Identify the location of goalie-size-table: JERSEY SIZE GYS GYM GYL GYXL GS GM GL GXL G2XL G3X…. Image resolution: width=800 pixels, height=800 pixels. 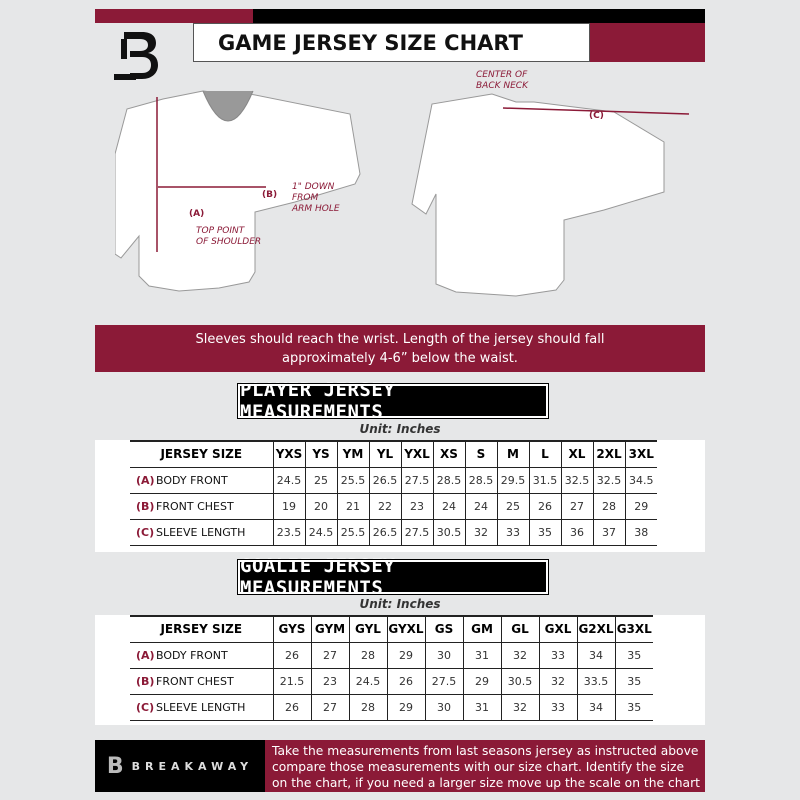
(400, 670).